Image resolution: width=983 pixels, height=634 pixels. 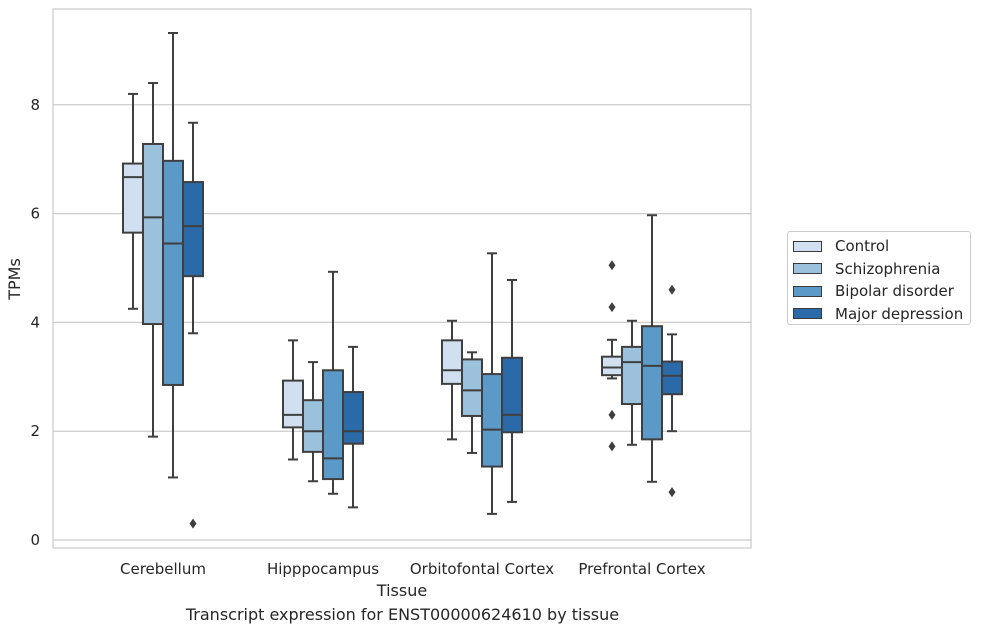 I want to click on legend-item: Major depression, so click(x=881, y=314).